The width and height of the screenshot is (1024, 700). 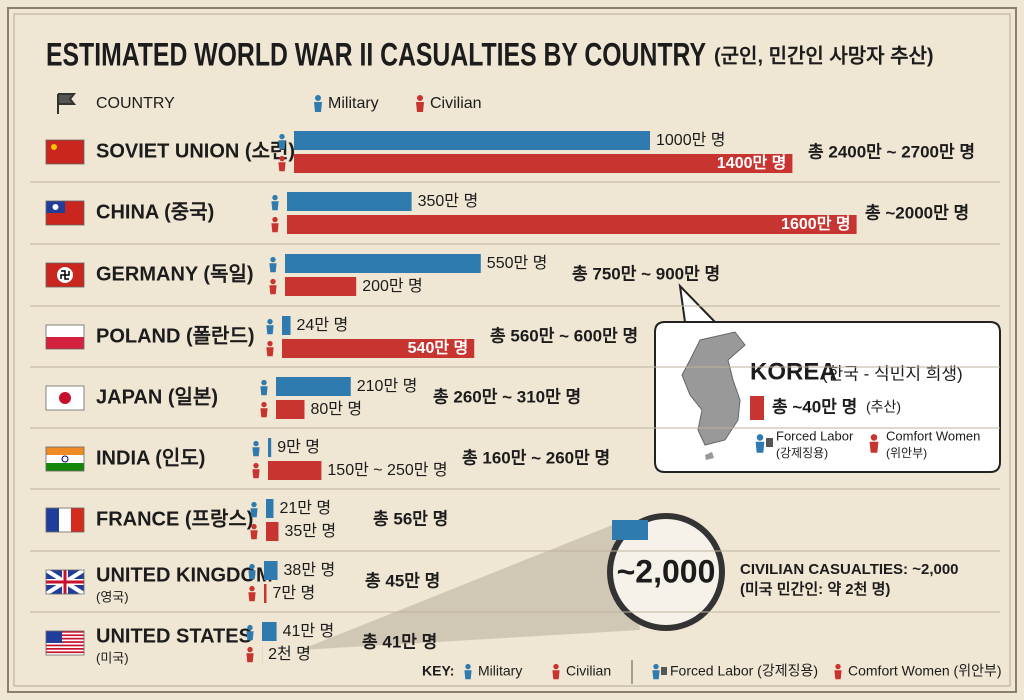 I want to click on total-label: 총 56만 명, so click(x=410, y=518).